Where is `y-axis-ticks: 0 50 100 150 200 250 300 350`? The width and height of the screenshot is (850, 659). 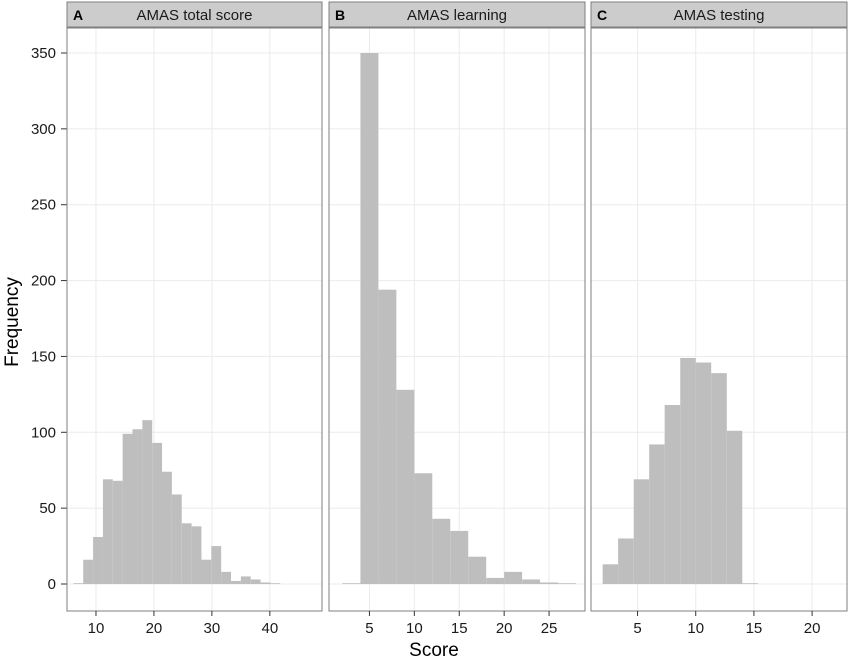
y-axis-ticks: 0 50 100 150 200 250 300 350 is located at coordinates (49, 319).